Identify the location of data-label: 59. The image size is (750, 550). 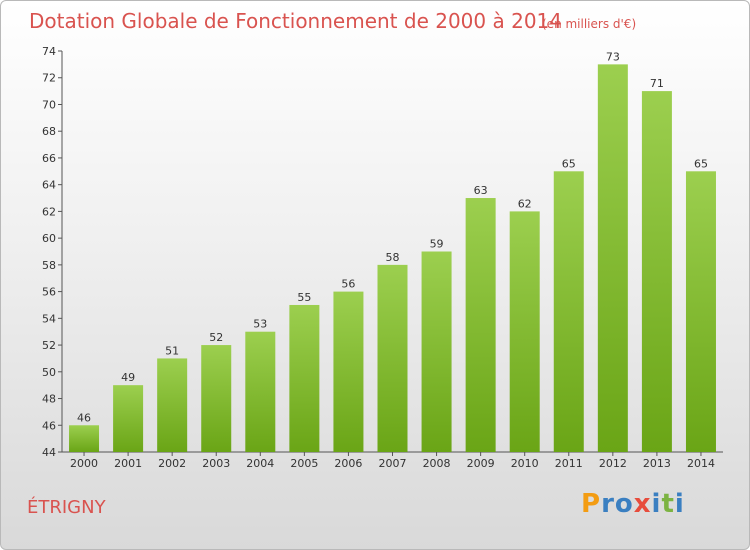
(437, 244).